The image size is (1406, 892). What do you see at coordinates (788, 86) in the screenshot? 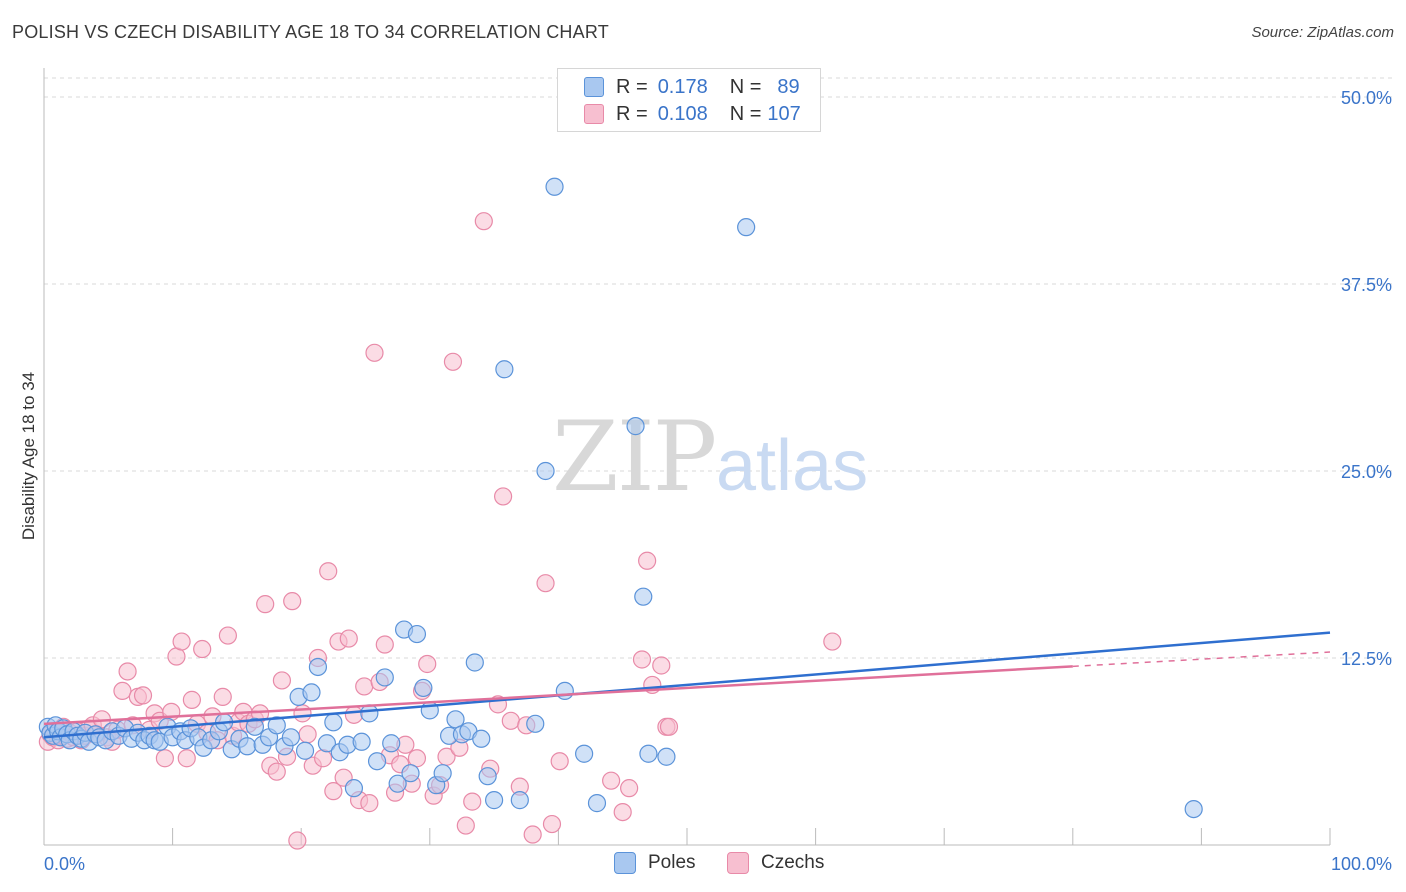
I see `legend-n-value: 89` at bounding box center [788, 86].